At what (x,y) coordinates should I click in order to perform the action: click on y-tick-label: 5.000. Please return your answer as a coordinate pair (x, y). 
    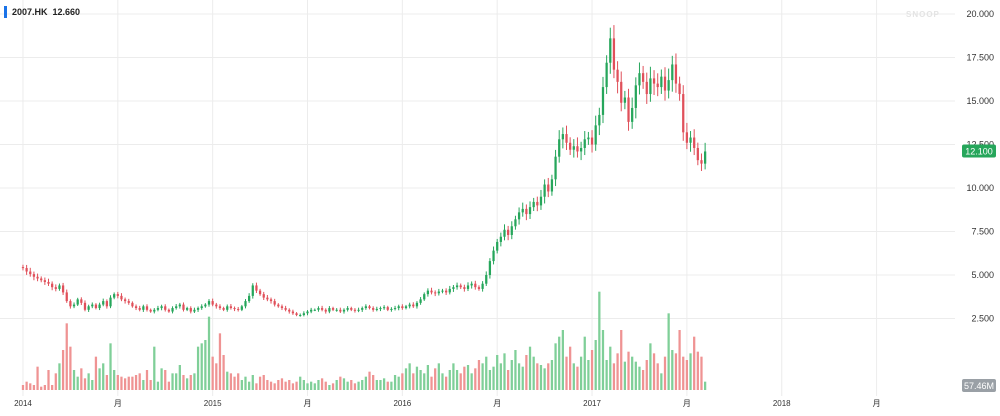
    Looking at the image, I should click on (982, 275).